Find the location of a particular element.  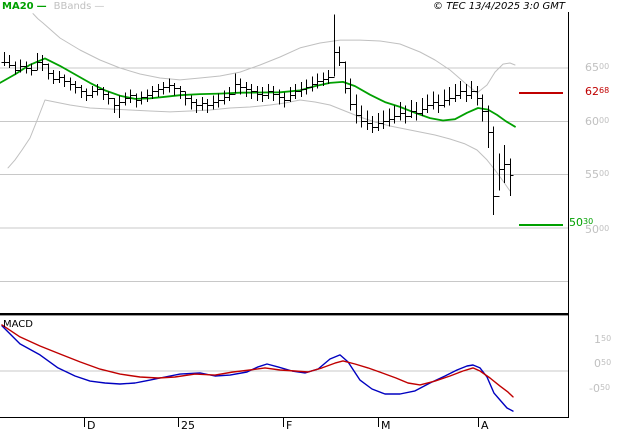

time-tick-label-A: A is located at coordinates (485, 425).